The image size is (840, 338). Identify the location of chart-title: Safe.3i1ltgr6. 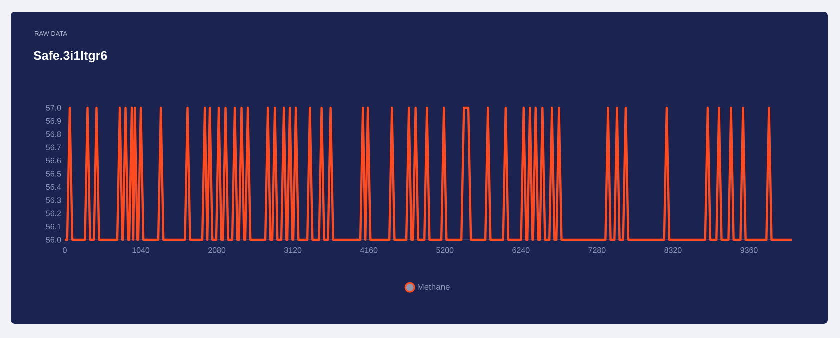
(71, 56).